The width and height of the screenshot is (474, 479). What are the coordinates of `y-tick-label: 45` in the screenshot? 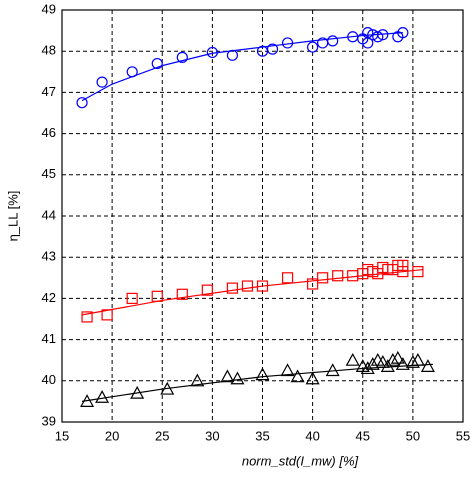 It's located at (49, 173).